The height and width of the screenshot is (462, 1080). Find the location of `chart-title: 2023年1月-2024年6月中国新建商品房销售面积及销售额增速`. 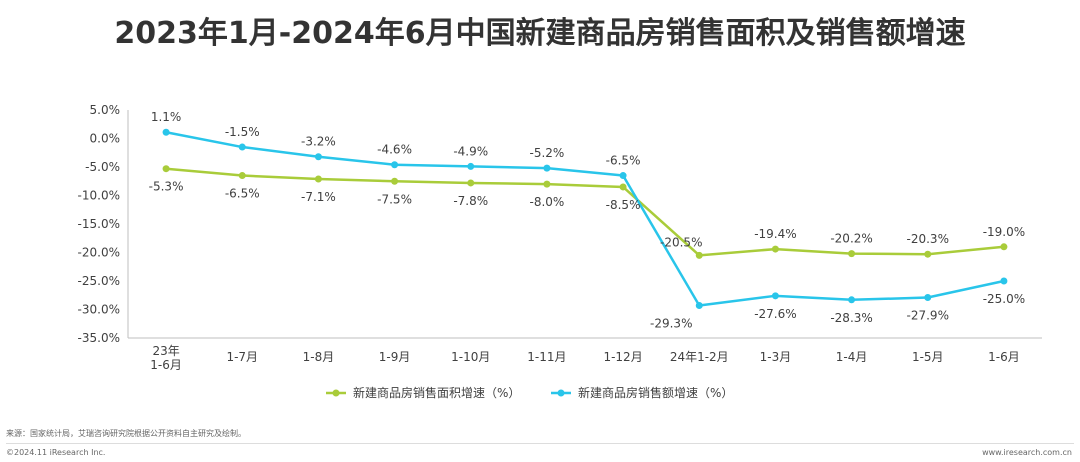

chart-title: 2023年1月-2024年6月中国新建商品房销售面积及销售额增速 is located at coordinates (540, 33).